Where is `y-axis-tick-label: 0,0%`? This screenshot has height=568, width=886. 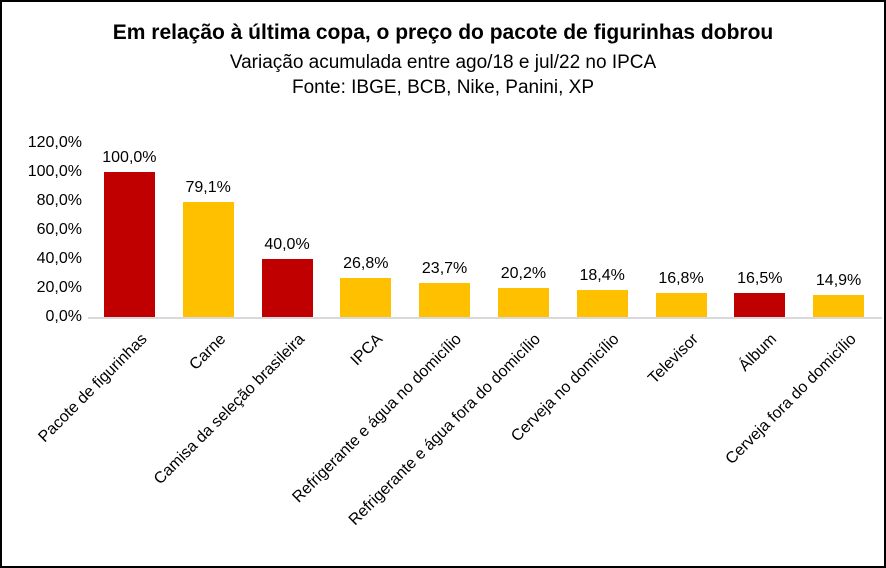 y-axis-tick-label: 0,0% is located at coordinates (63, 316).